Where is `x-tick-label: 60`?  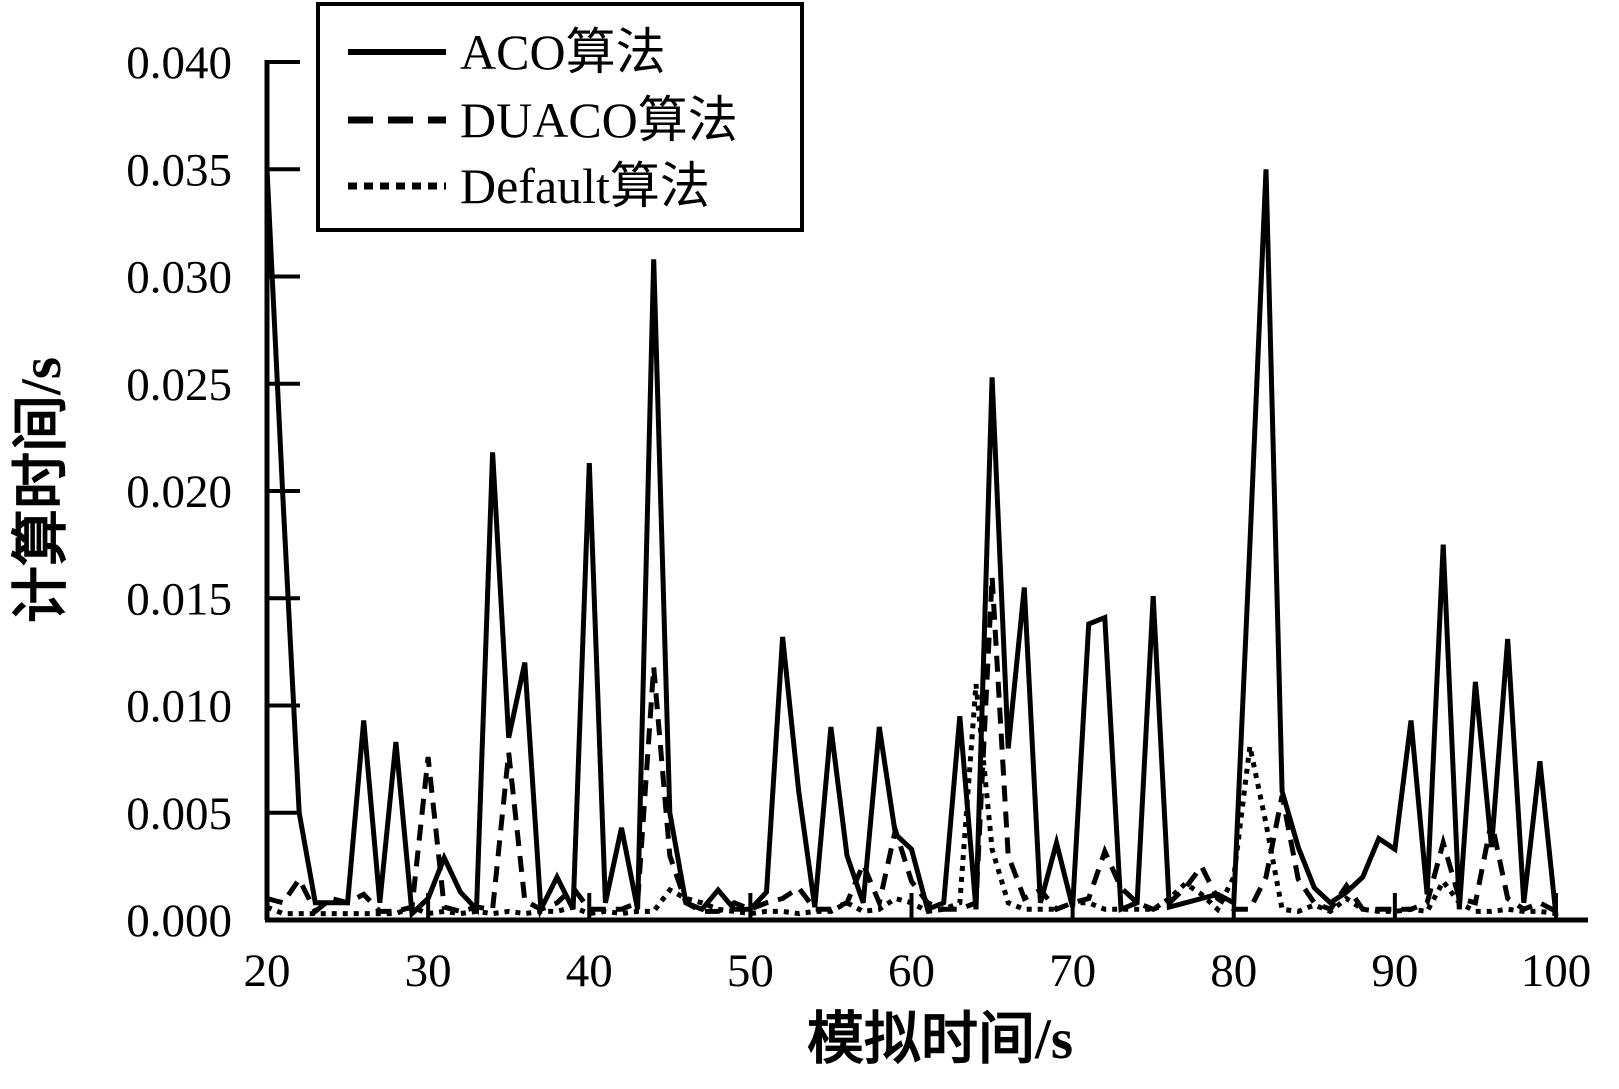
x-tick-label: 60 is located at coordinates (911, 971).